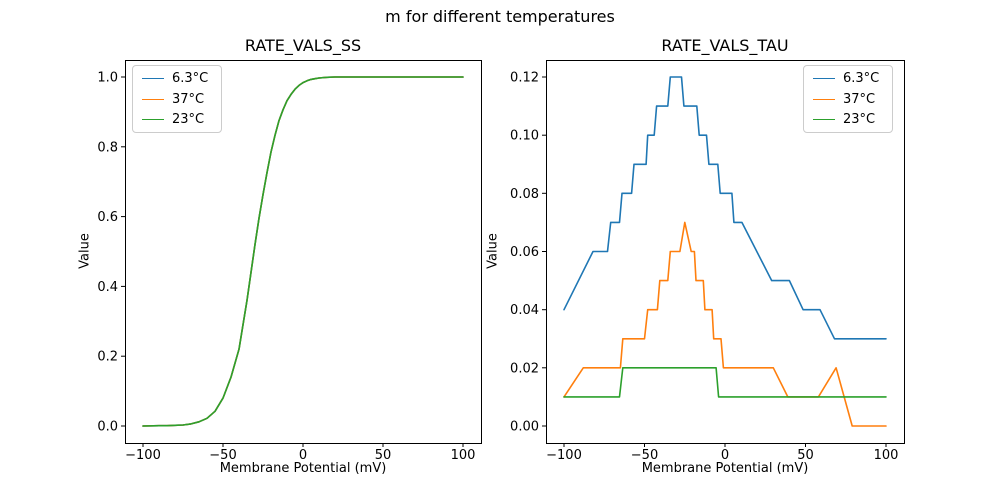 The image size is (1000, 500). Describe the element at coordinates (524, 252) in the screenshot. I see `y-tick-label: 0.06` at that location.